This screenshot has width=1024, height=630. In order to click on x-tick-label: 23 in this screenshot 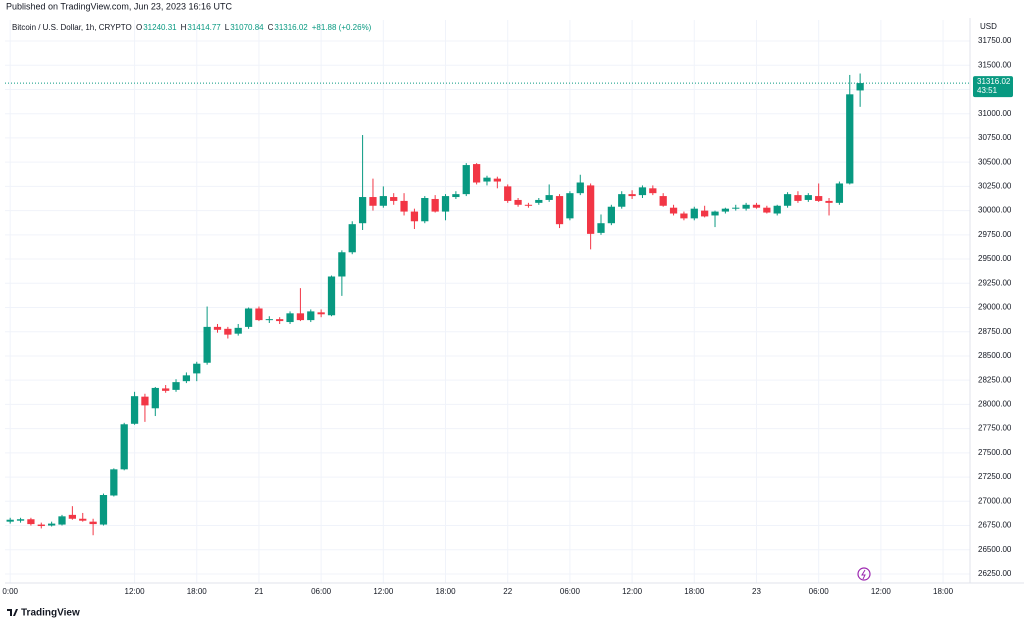, I will do `click(756, 591)`.